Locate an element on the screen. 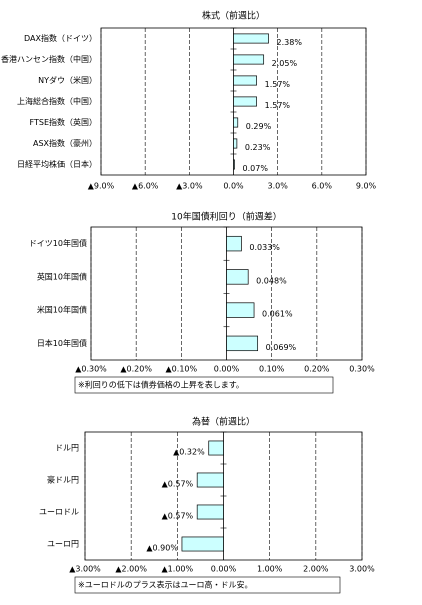 The width and height of the screenshot is (422, 605). y-tick-label: DAX指数（ドイツ） is located at coordinates (60, 38).